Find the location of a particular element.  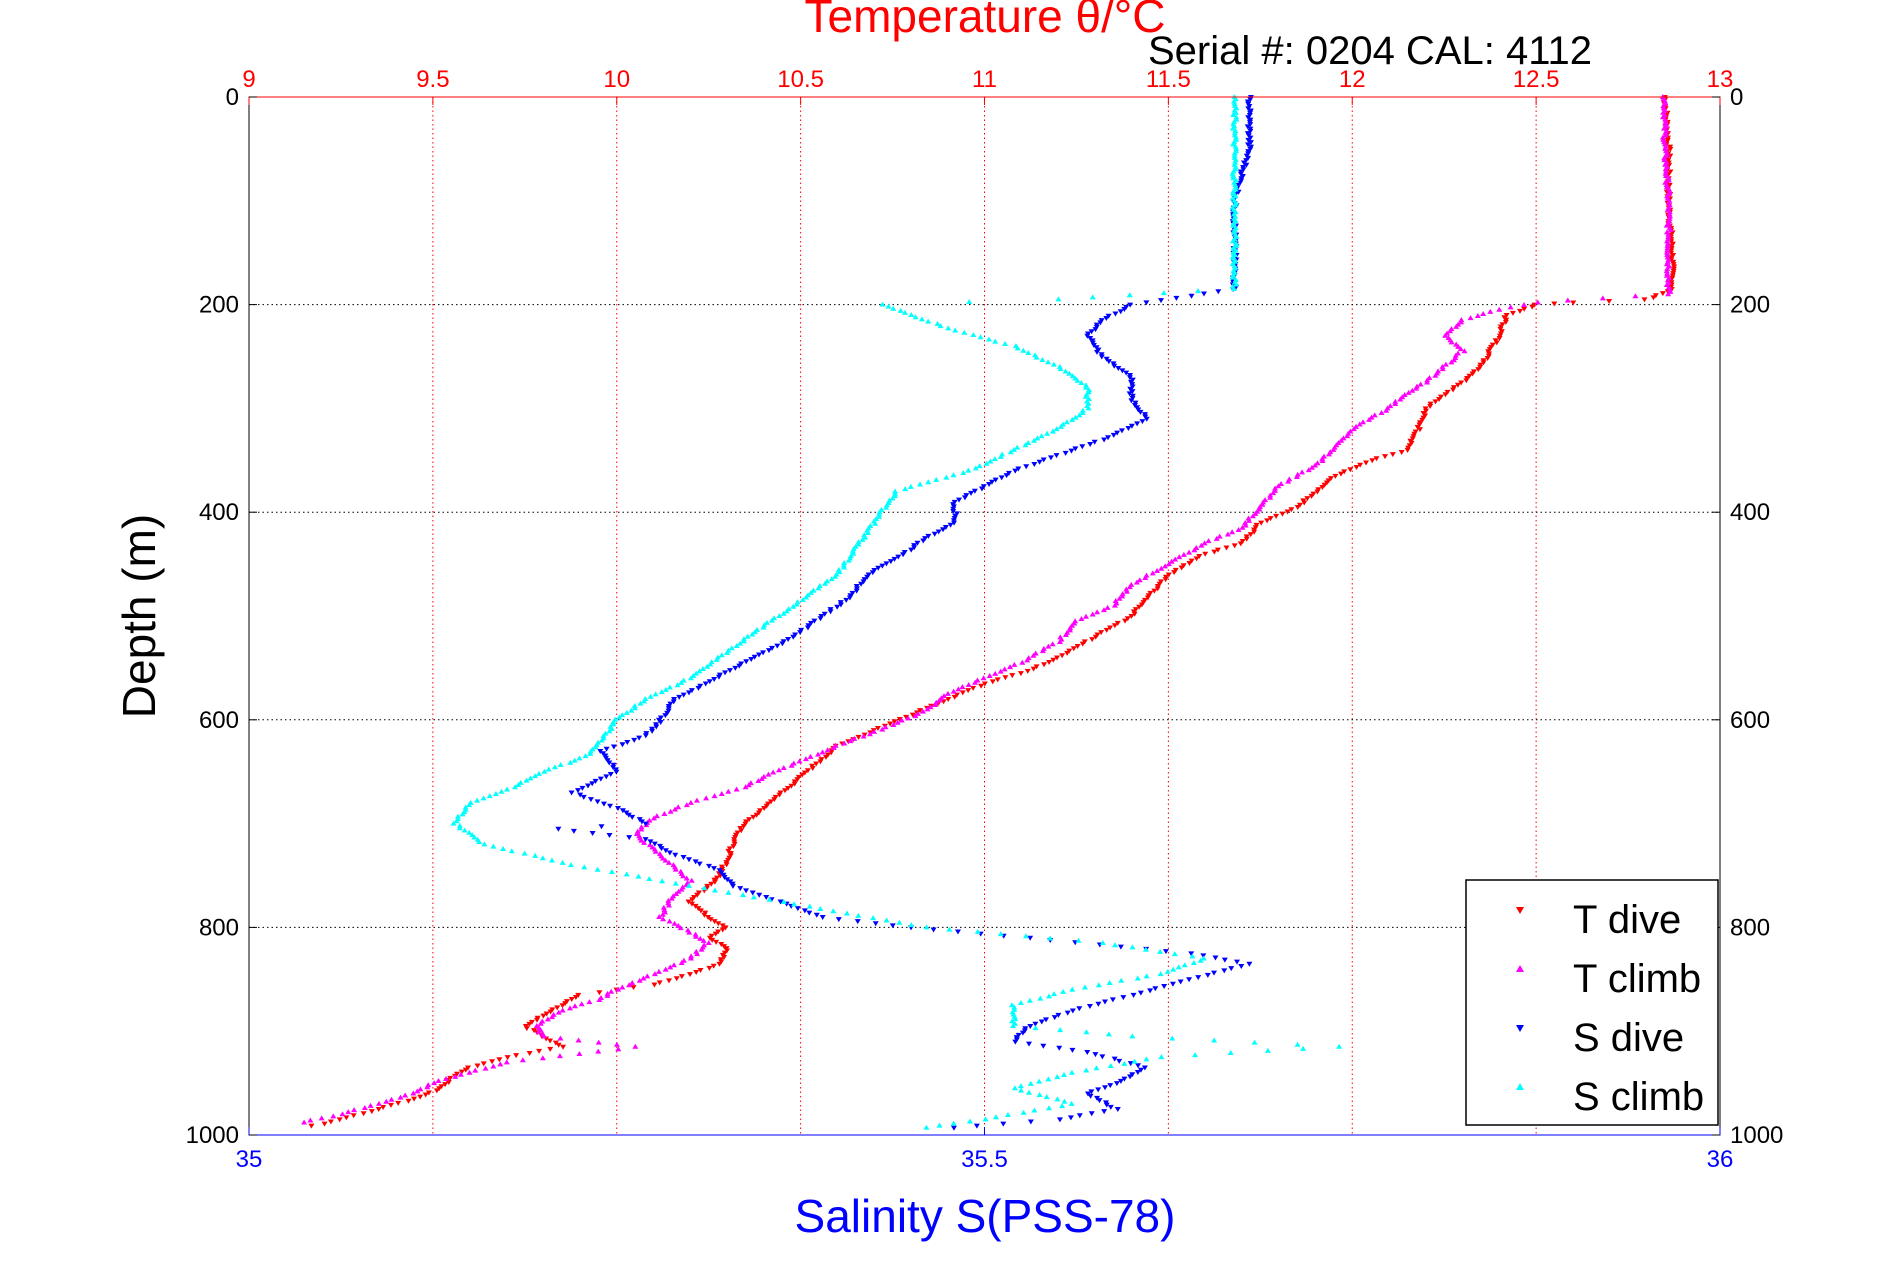

legend-label-t-dive: T dive is located at coordinates (1627, 920).